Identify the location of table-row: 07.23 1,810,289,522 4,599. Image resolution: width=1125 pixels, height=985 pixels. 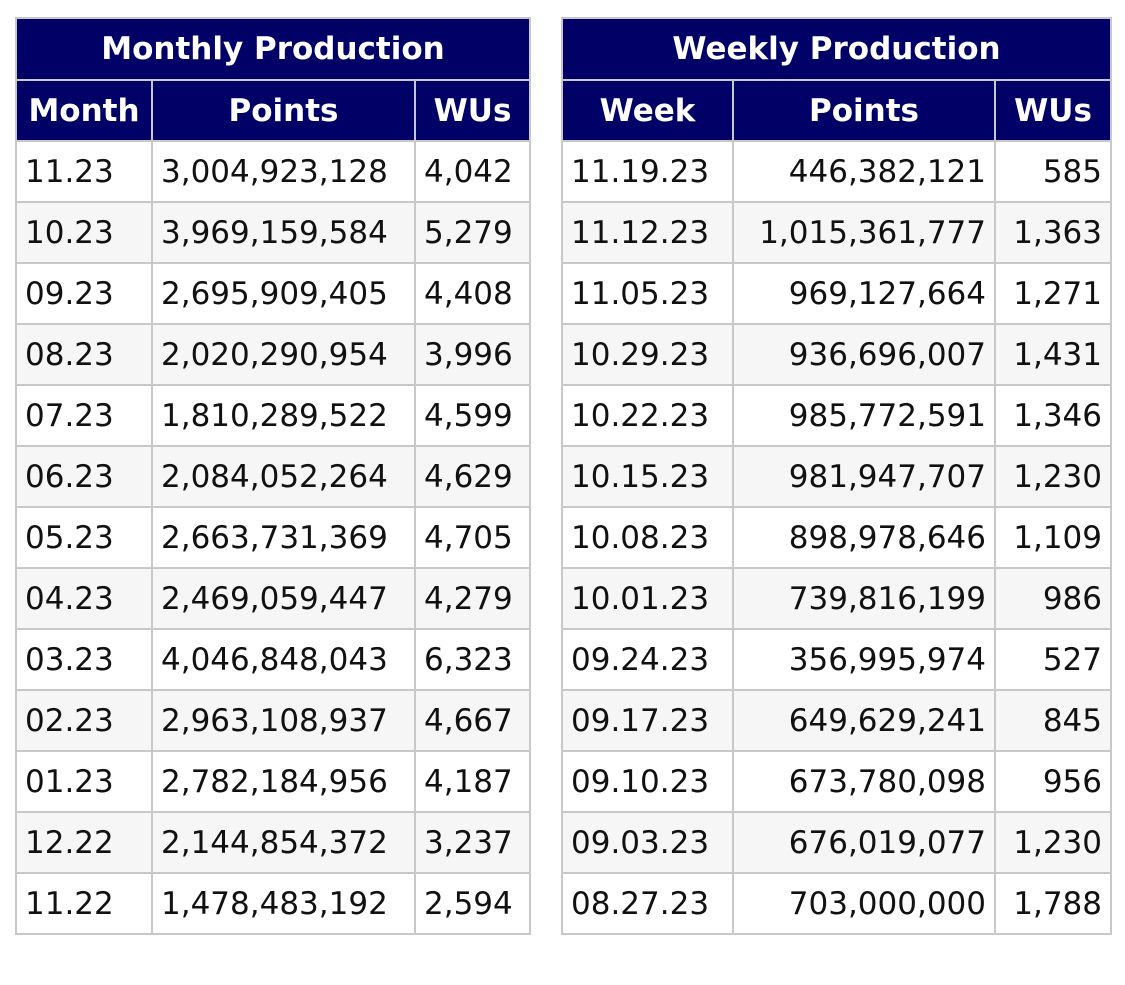
(273, 415).